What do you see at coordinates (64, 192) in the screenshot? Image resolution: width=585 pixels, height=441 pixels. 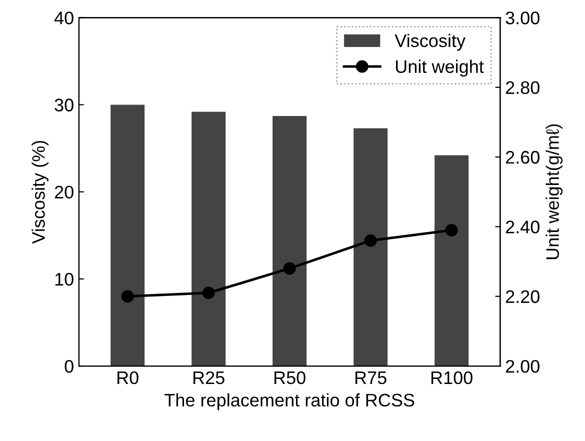 I see `y-tick-label: 20` at bounding box center [64, 192].